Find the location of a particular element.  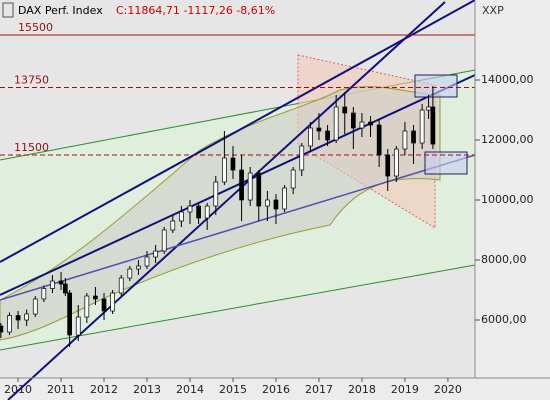

x-tick-label: 2013 is located at coordinates (147, 389).